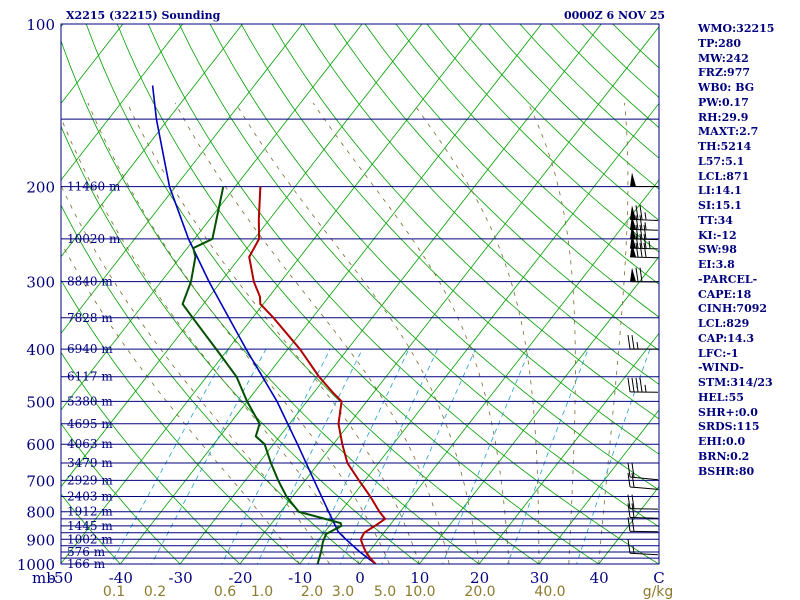 The width and height of the screenshot is (800, 600). Describe the element at coordinates (724, 176) in the screenshot. I see `sounding-index-item: LCL:871` at that location.